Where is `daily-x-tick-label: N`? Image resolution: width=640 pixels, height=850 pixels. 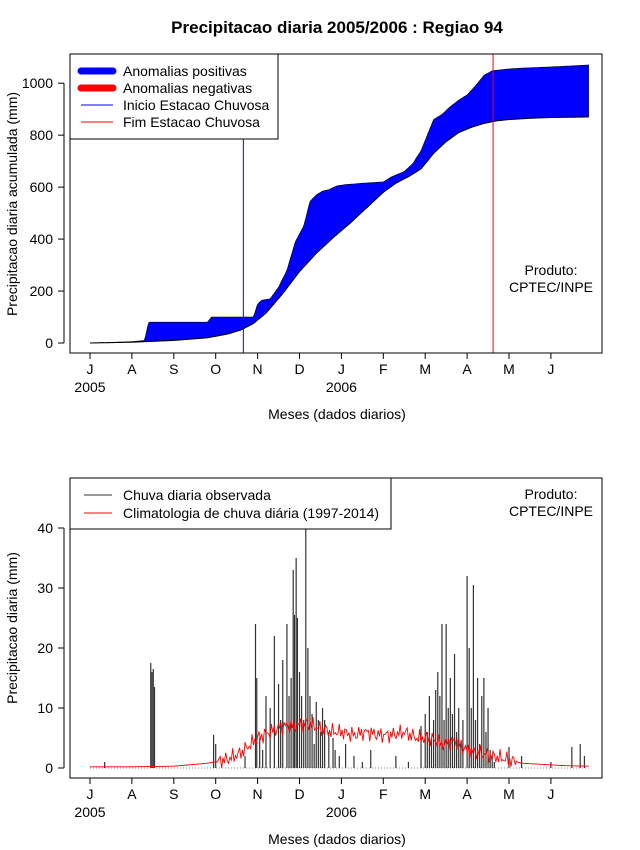
daily-x-tick-label: N is located at coordinates (258, 794).